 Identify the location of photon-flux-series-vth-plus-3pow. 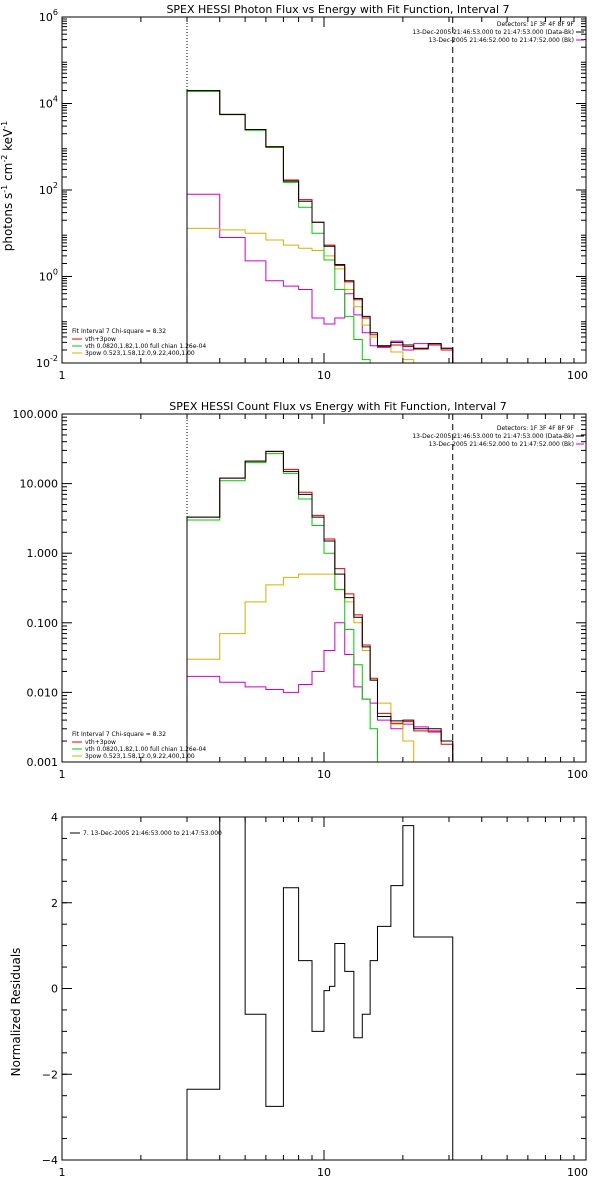
(320, 226).